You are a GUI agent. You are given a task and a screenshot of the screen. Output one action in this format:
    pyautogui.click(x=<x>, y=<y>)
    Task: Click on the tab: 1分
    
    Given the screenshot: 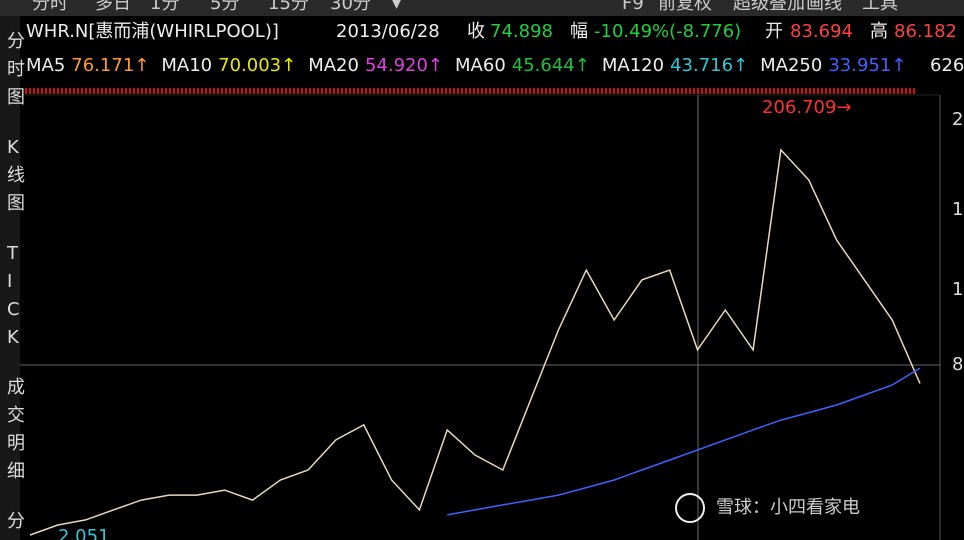 What is the action you would take?
    pyautogui.click(x=164, y=7)
    